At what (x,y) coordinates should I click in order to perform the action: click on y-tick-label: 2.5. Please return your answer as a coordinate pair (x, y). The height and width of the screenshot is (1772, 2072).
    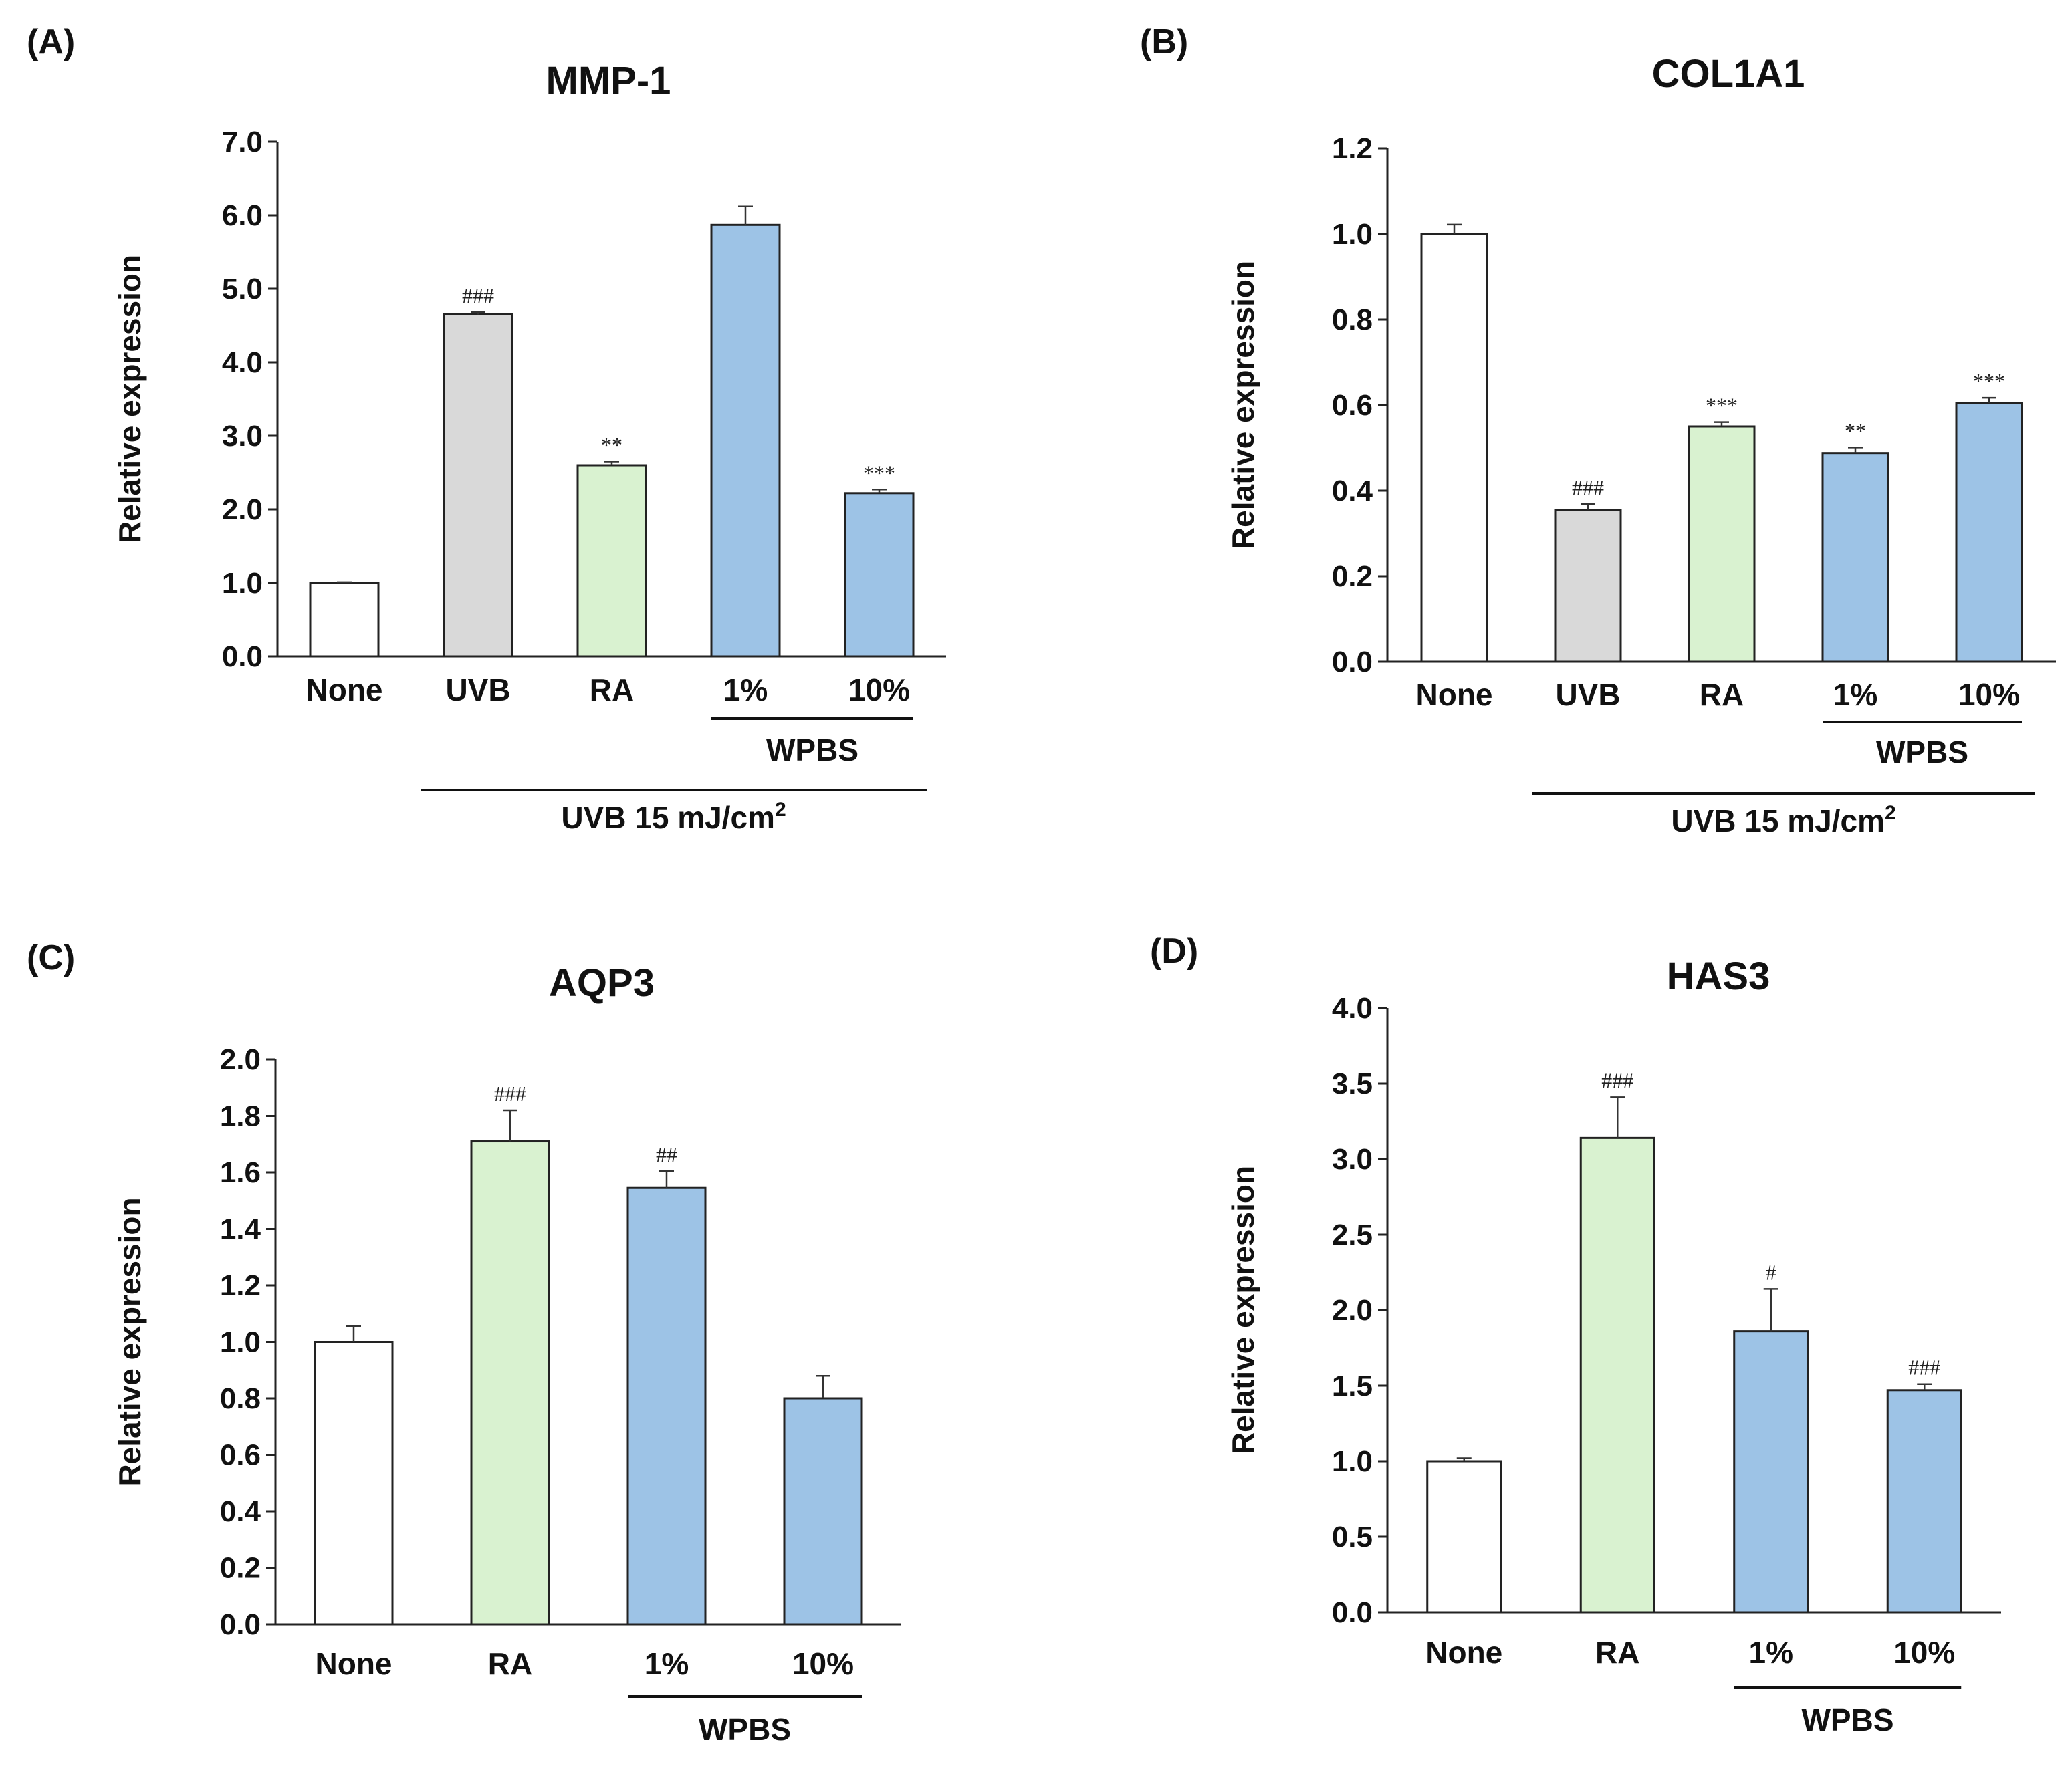
    Looking at the image, I should click on (1352, 1235).